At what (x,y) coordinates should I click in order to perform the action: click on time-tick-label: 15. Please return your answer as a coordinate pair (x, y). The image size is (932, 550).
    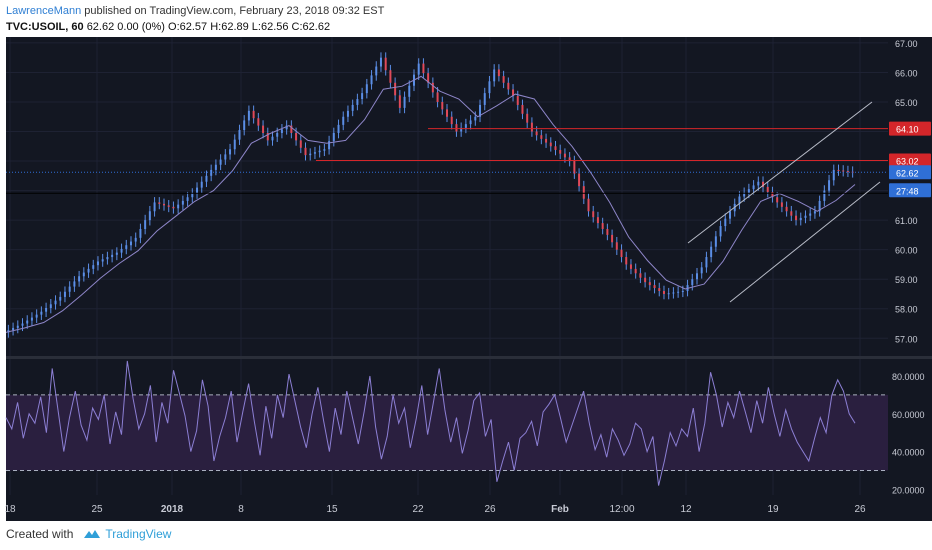
    Looking at the image, I should click on (332, 509).